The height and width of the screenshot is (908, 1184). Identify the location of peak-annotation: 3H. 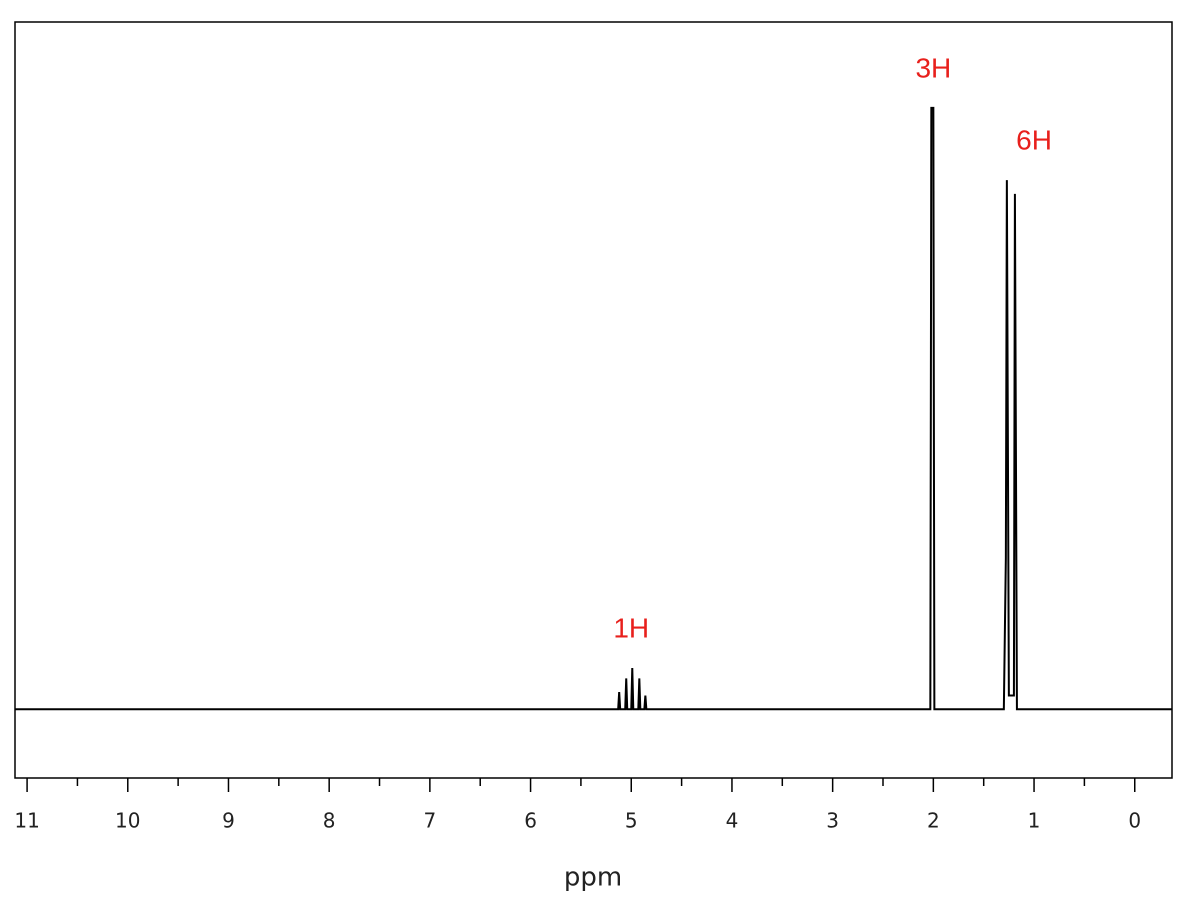
(933, 67).